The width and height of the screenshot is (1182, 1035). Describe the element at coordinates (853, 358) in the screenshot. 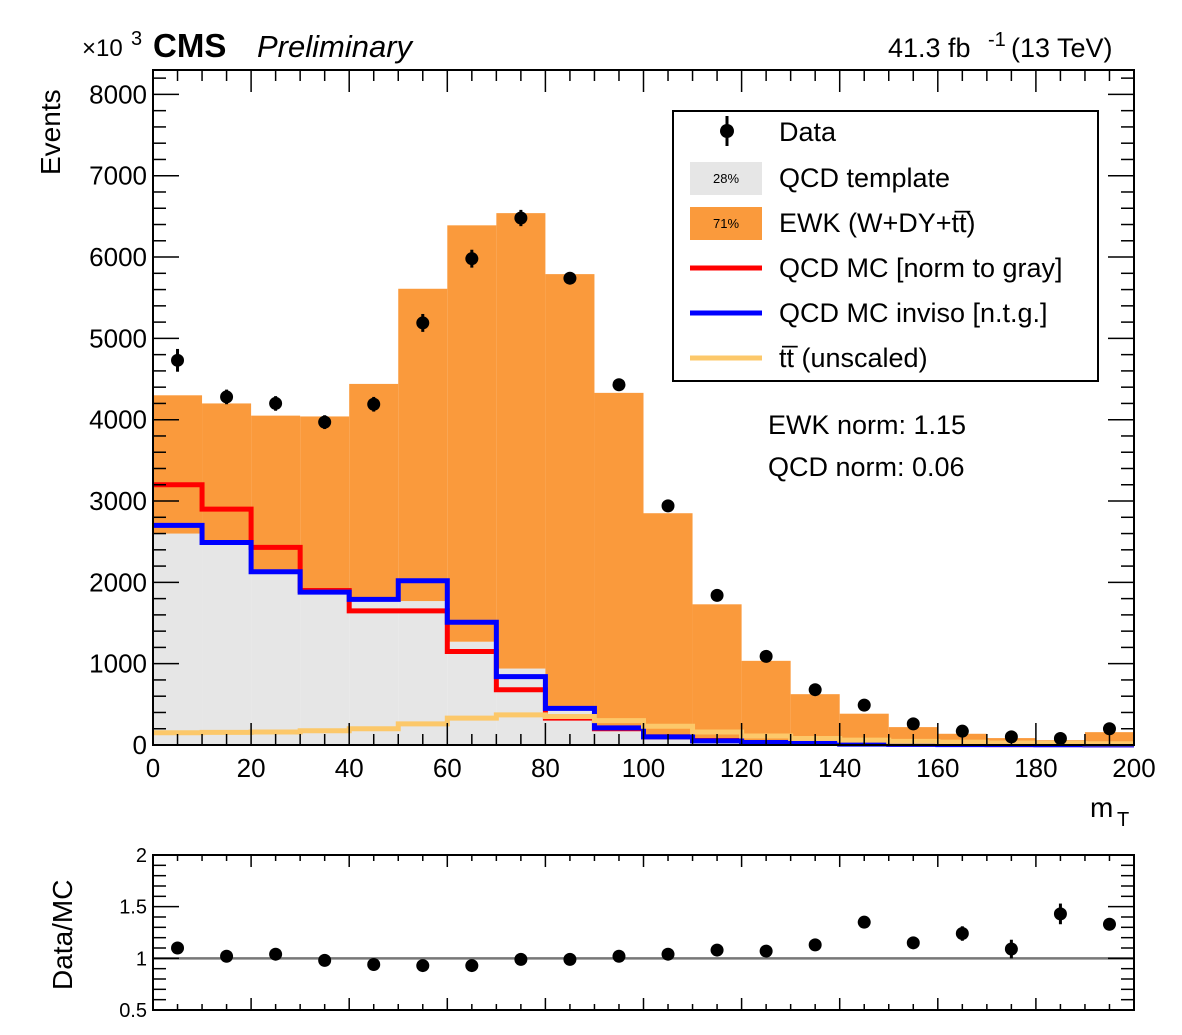

I see `legend-label-ttbar: tt̅ (unscaled)` at that location.